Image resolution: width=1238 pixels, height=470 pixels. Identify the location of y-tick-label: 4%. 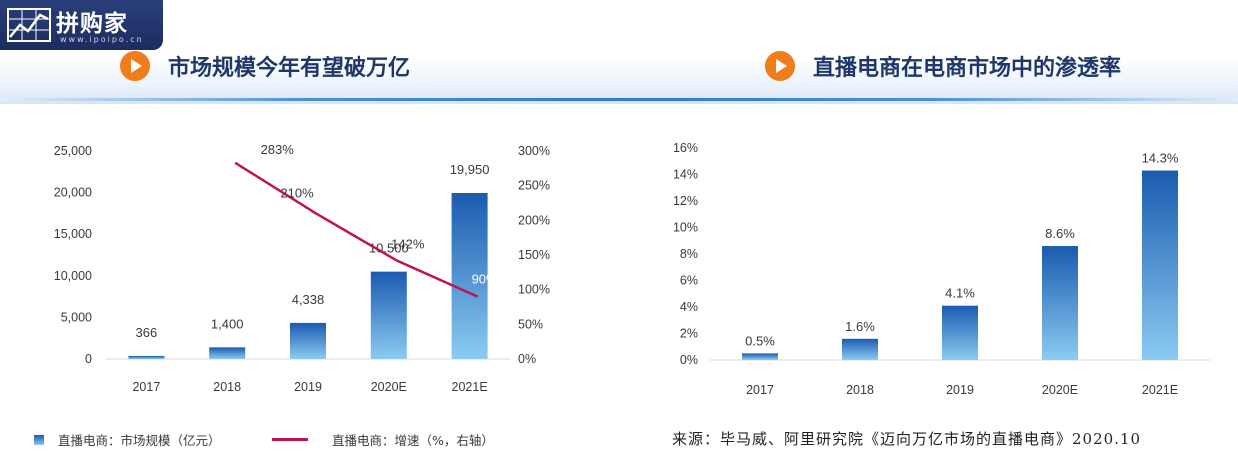
(689, 307).